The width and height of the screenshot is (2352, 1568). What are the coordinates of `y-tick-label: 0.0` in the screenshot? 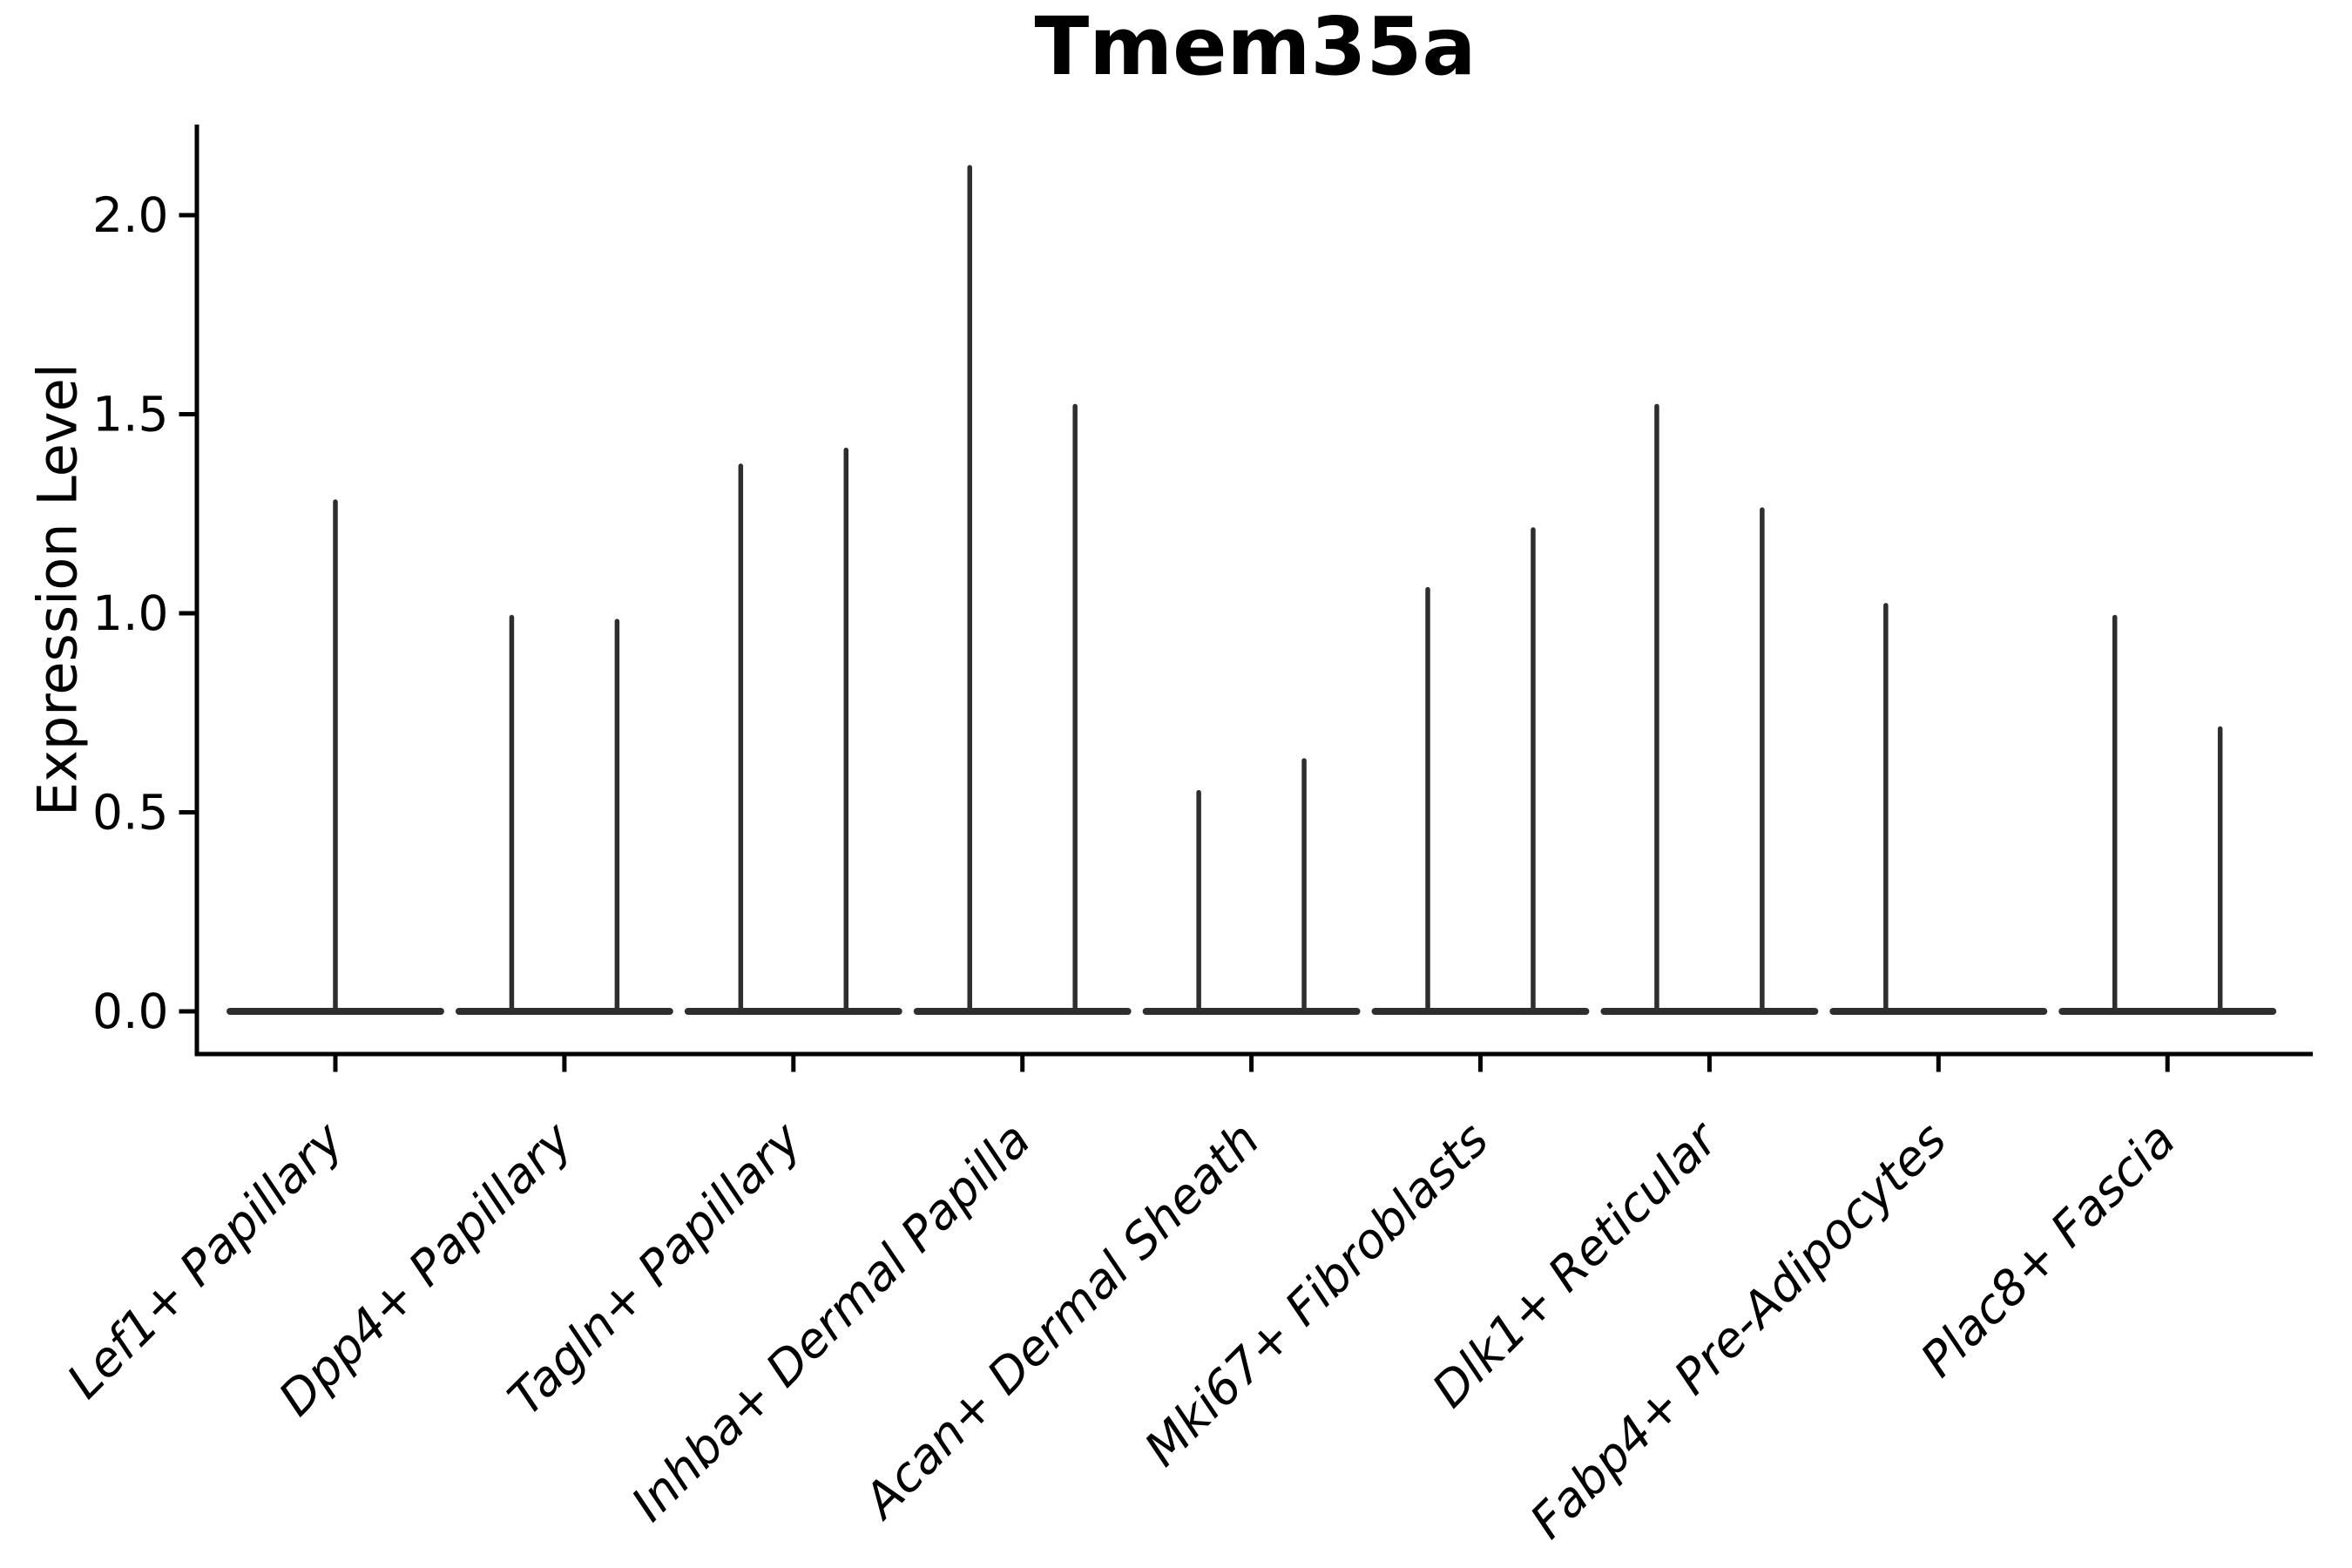 It's located at (130, 1011).